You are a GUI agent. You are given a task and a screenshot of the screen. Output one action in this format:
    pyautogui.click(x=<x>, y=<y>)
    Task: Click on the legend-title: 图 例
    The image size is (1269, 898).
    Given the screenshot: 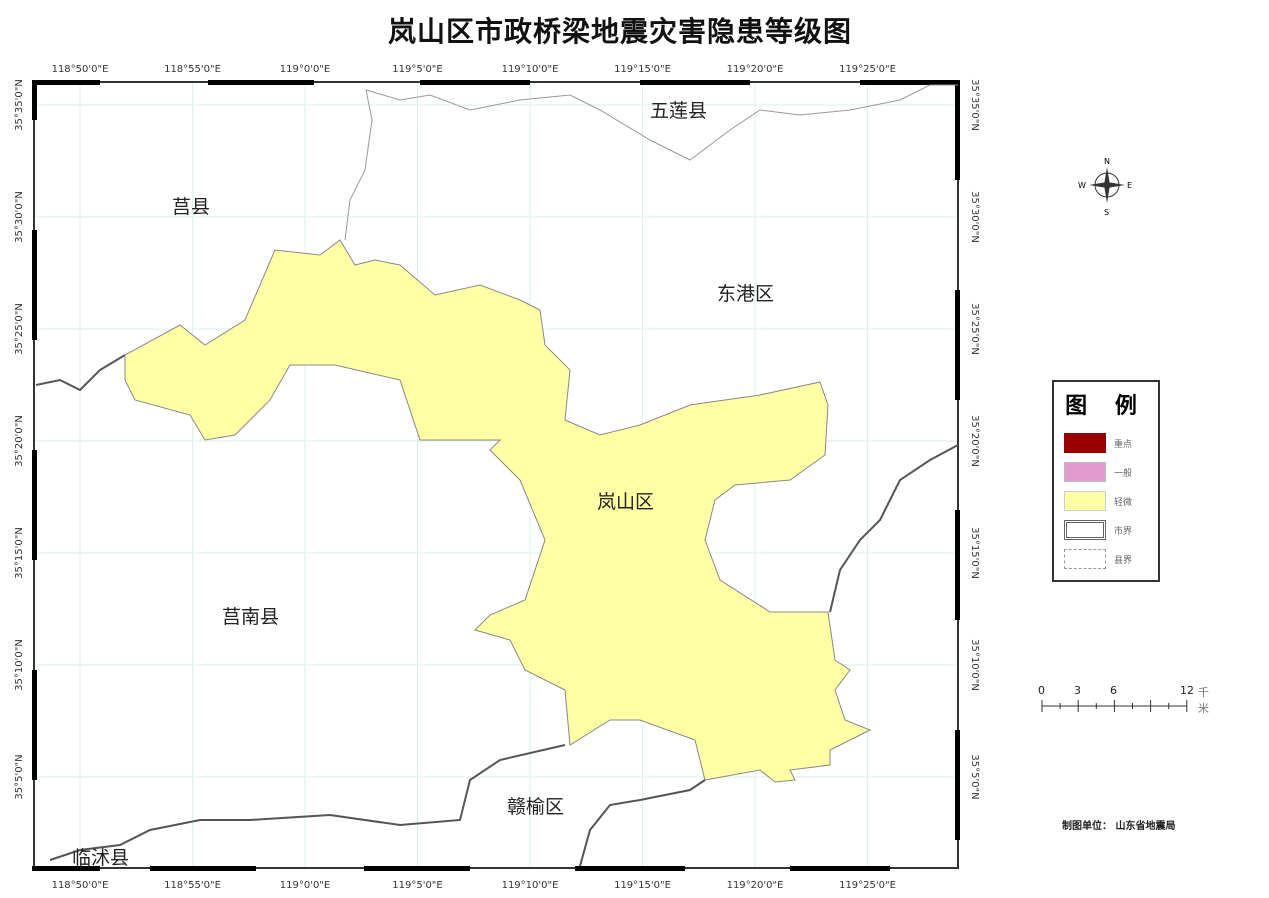 What is the action you would take?
    pyautogui.click(x=1106, y=406)
    